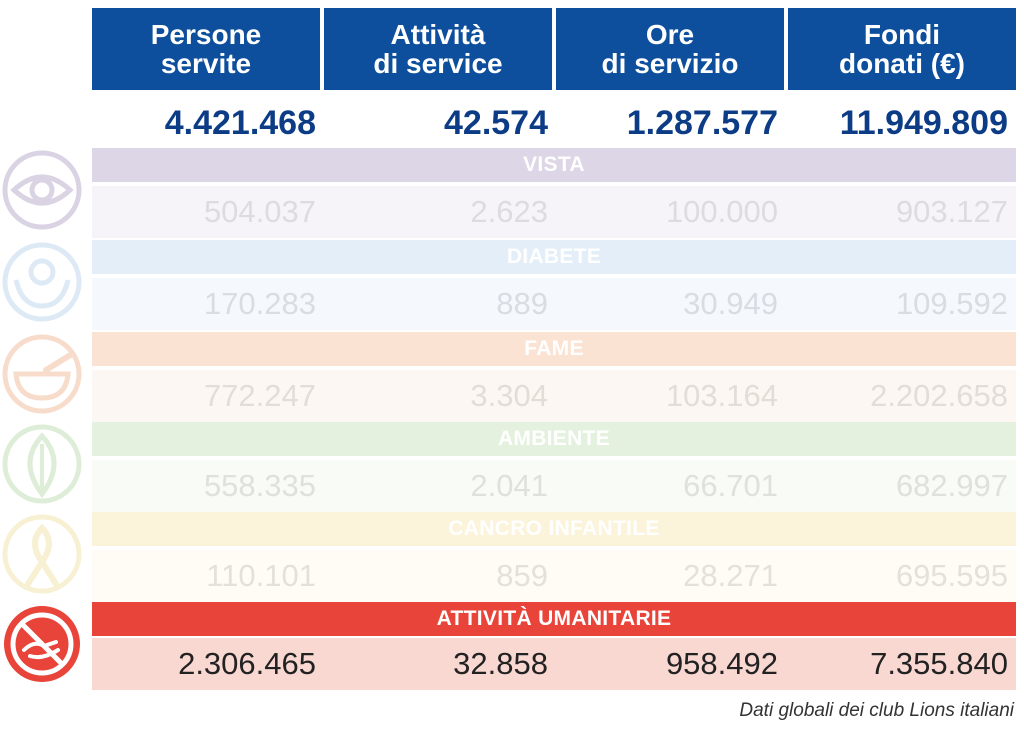 The height and width of the screenshot is (742, 1024). I want to click on value-attivita: 3.304, so click(509, 395).